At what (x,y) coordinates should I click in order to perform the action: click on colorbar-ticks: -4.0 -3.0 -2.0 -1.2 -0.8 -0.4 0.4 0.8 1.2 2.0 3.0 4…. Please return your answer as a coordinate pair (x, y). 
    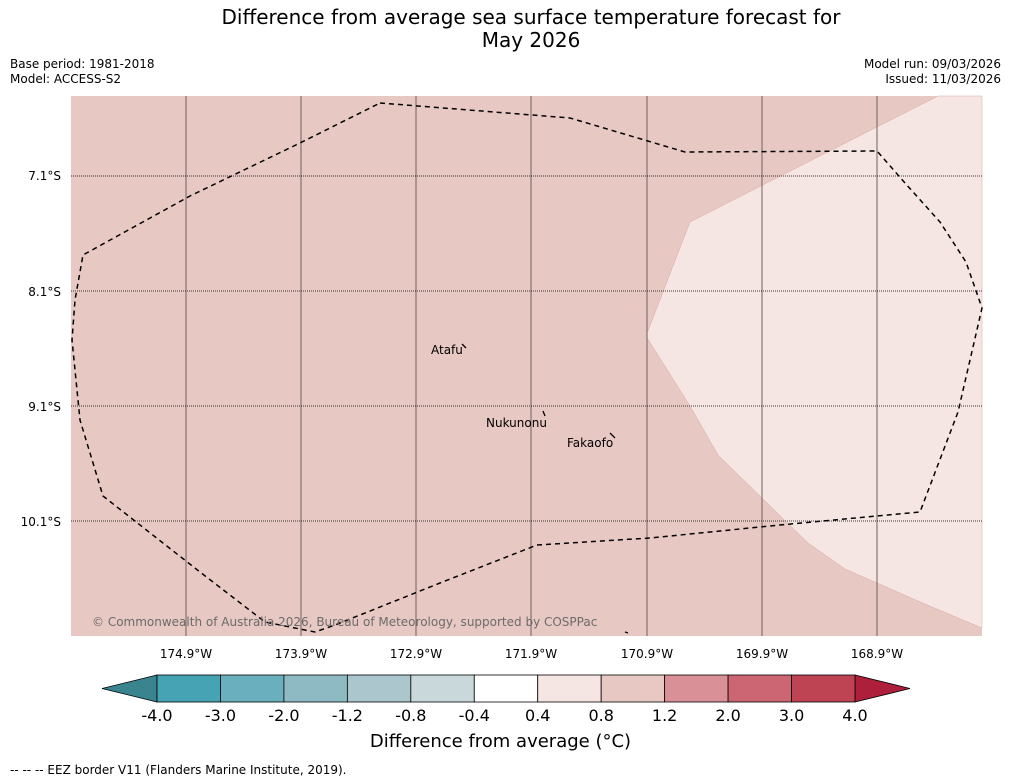
    Looking at the image, I should click on (504, 715).